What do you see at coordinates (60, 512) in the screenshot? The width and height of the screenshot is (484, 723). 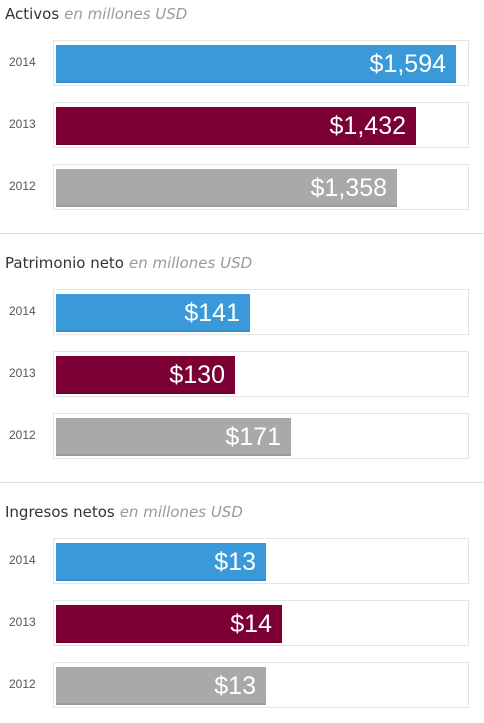 I see `chart-title-text: Ingresos netos` at bounding box center [60, 512].